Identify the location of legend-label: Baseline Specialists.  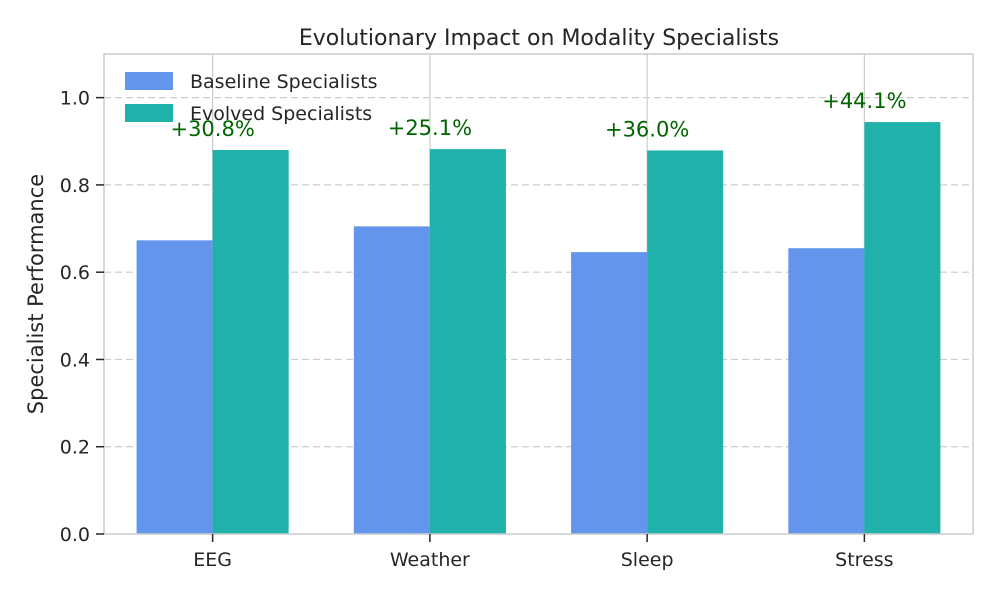
(284, 82).